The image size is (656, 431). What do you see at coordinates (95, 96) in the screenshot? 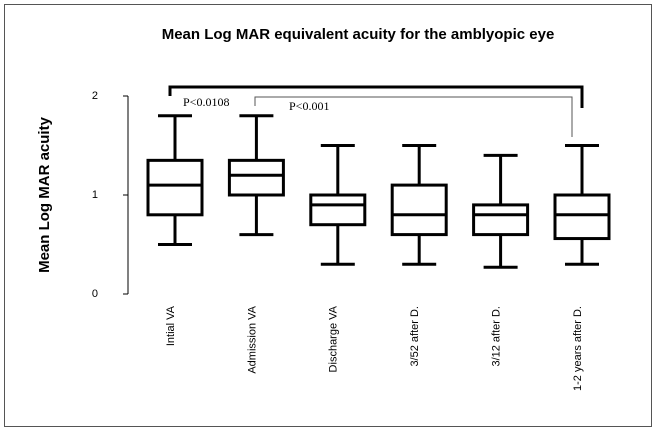
I see `y-tick-label: 2` at bounding box center [95, 96].